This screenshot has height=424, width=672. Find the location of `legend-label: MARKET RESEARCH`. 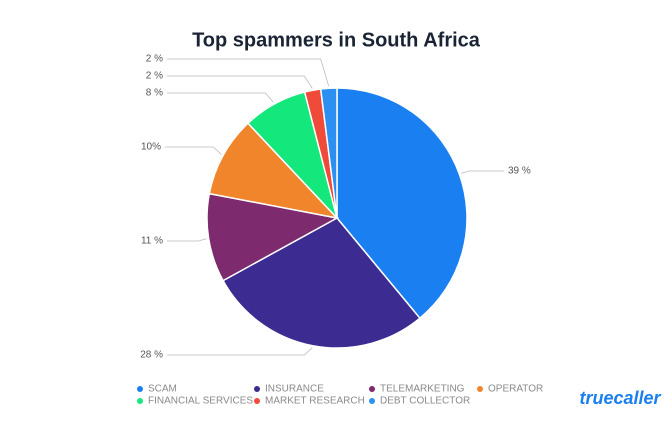

legend-label: MARKET RESEARCH is located at coordinates (315, 401).